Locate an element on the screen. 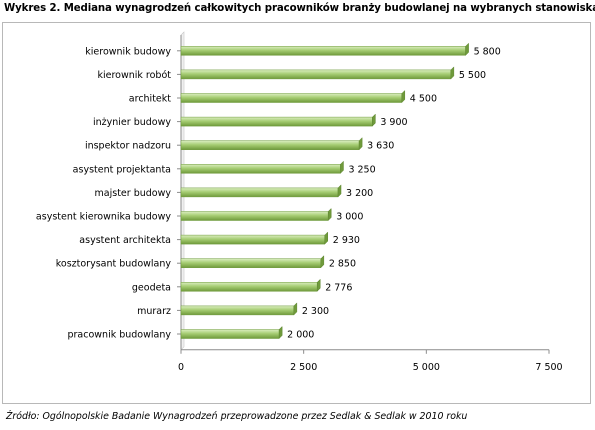 Image resolution: width=595 pixels, height=430 pixels. category-label: asystent architekta is located at coordinates (125, 240).